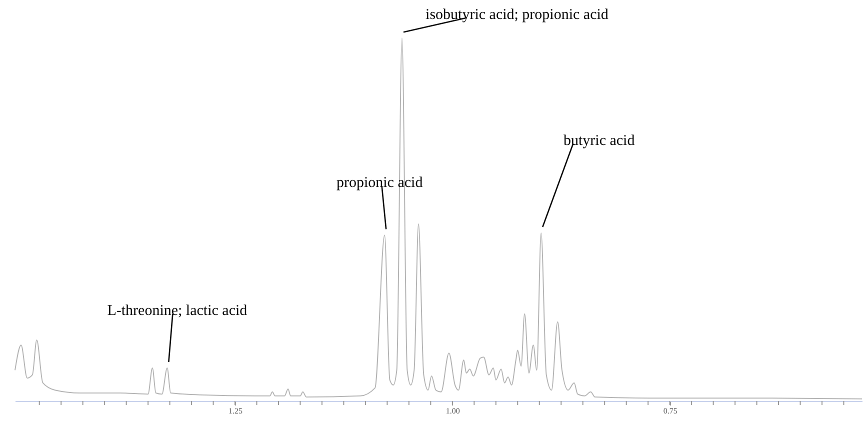  What do you see at coordinates (235, 411) in the screenshot?
I see `x-tick-label: 1.25` at bounding box center [235, 411].